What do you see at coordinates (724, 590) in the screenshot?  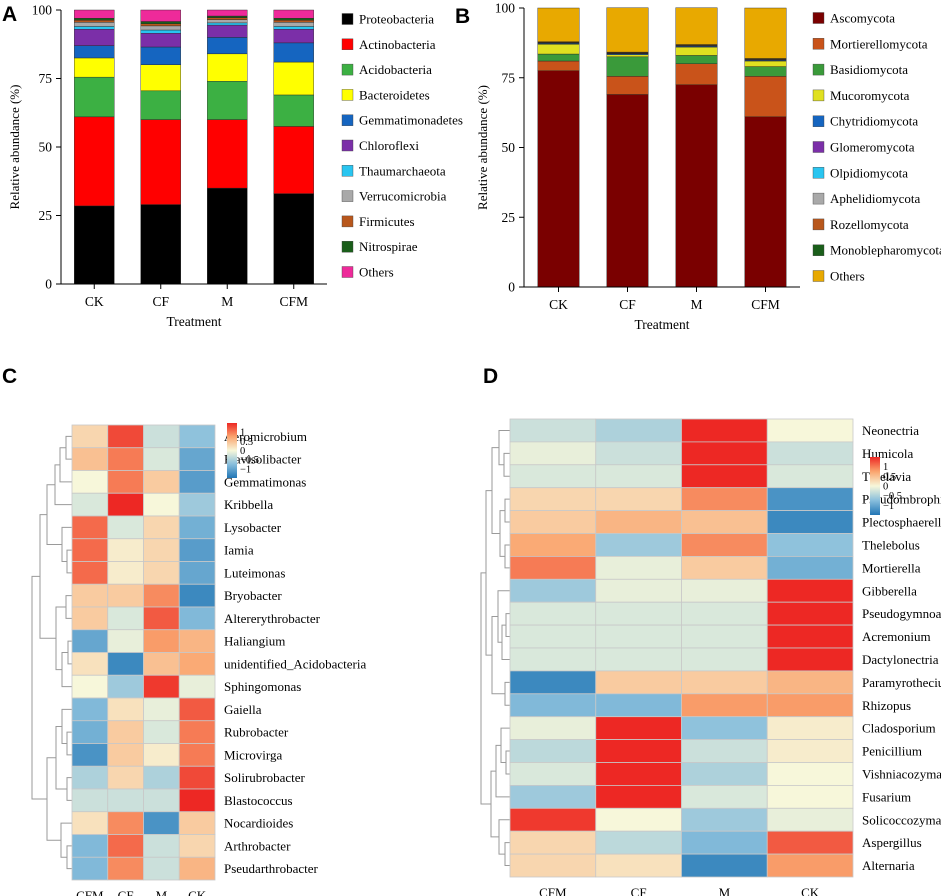 I see `panel-d-heat-cell-gibberella-m` at bounding box center [724, 590].